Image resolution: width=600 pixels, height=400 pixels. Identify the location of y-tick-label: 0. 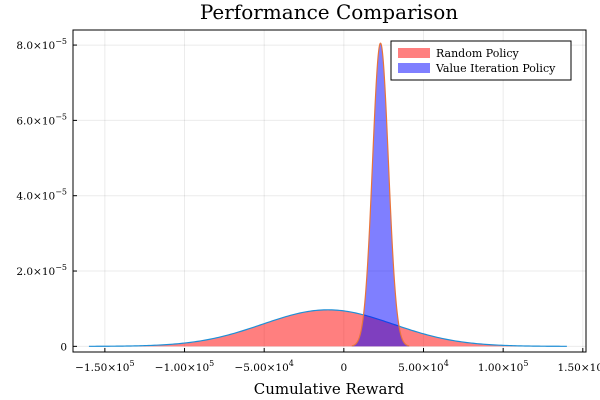
(63, 347).